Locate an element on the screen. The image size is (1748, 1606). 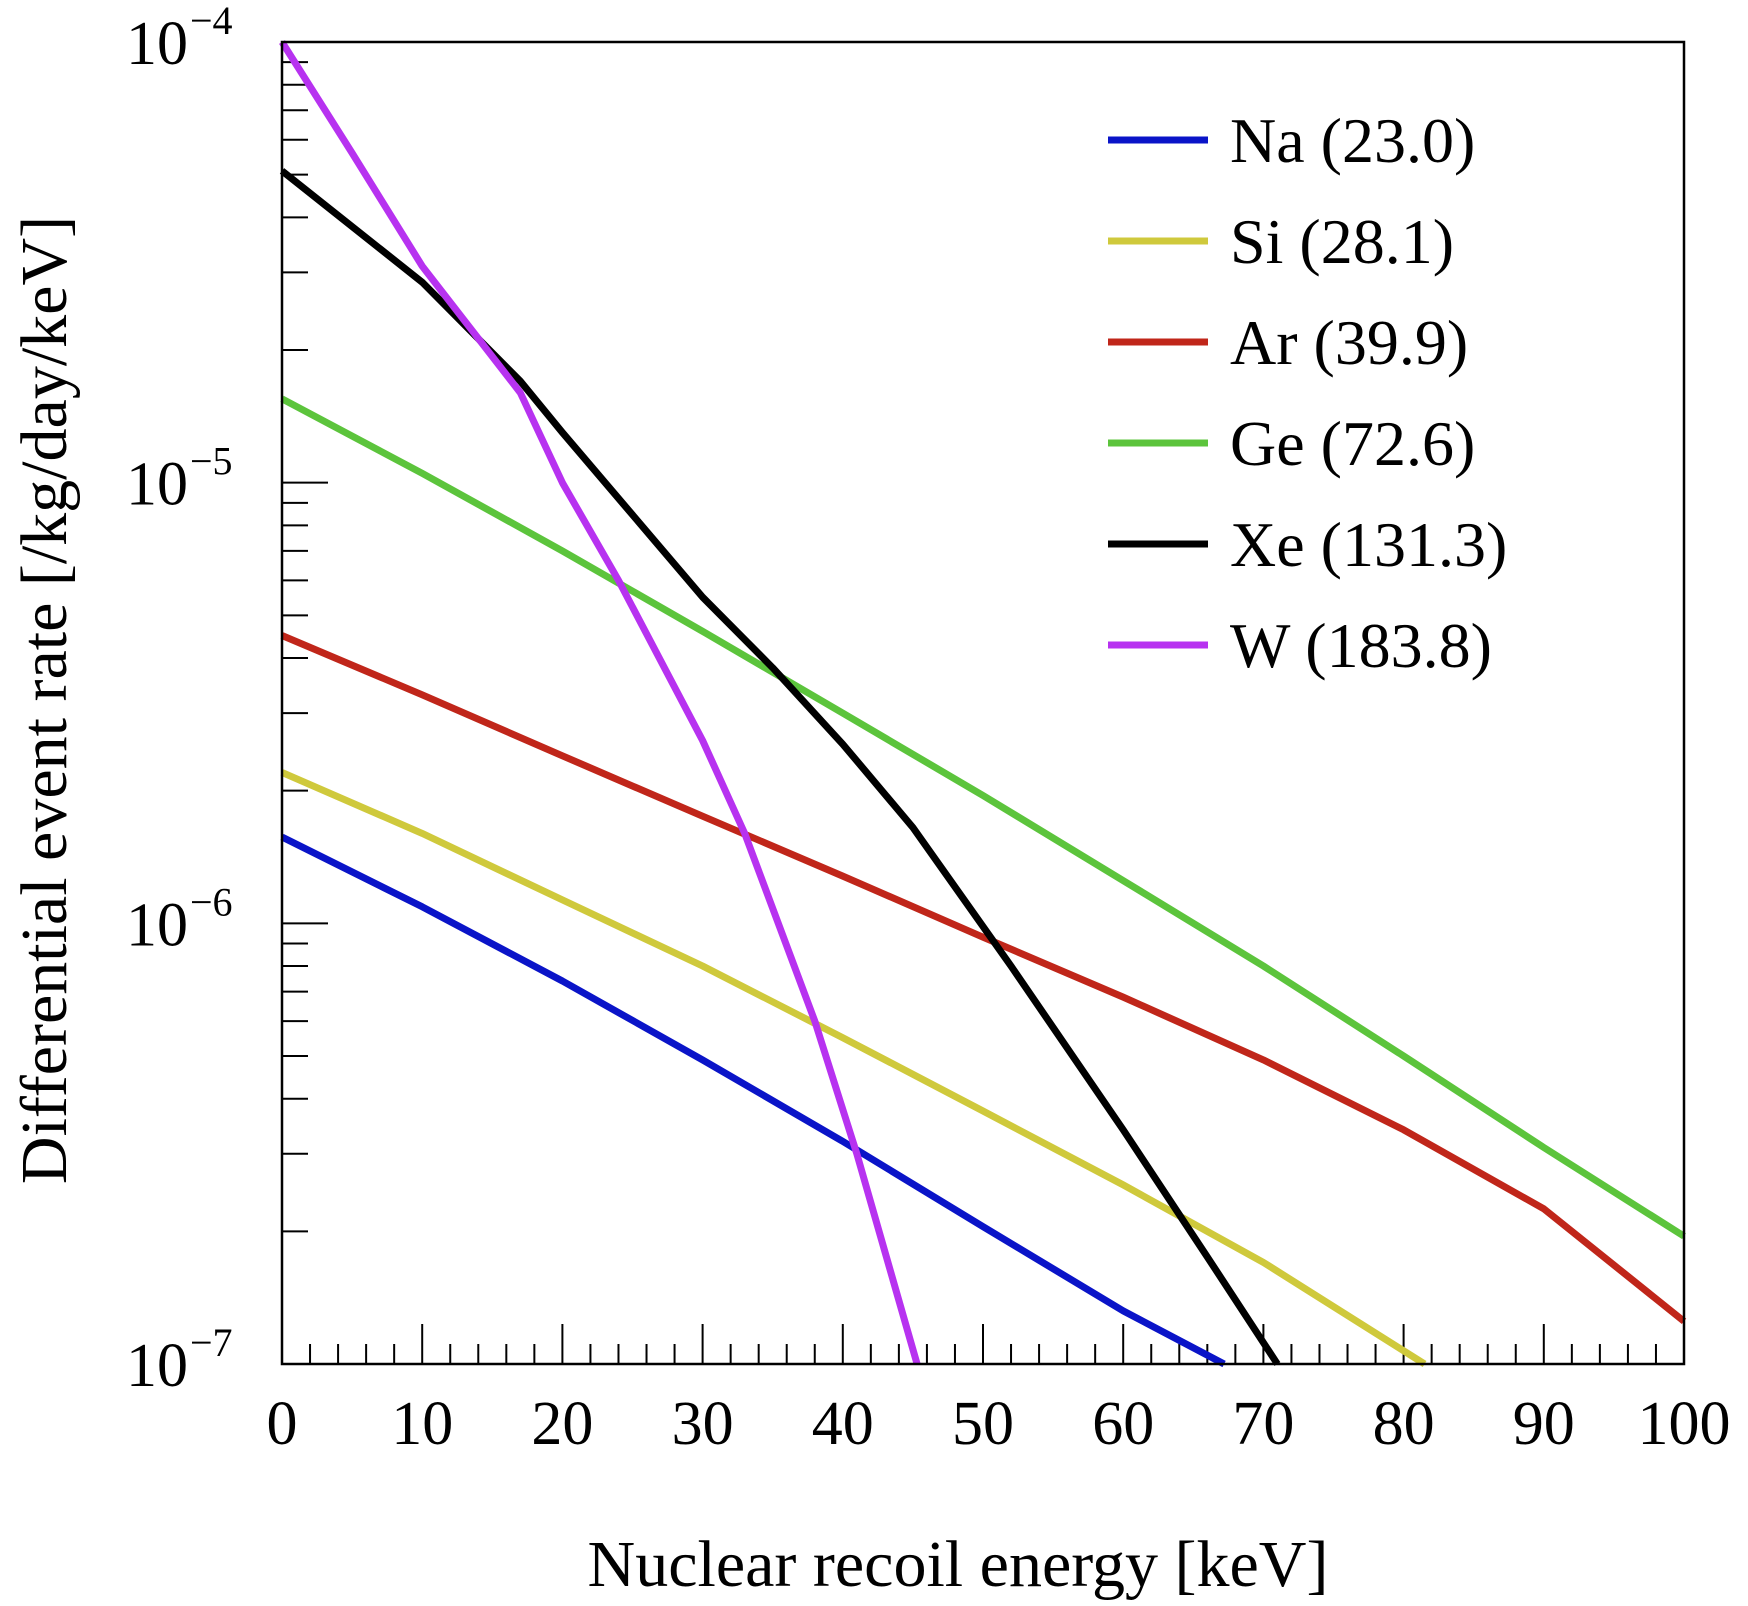
x-tick-labels: 0 10 20 30 40 50 60 70 80 90 100 is located at coordinates (999, 1424).